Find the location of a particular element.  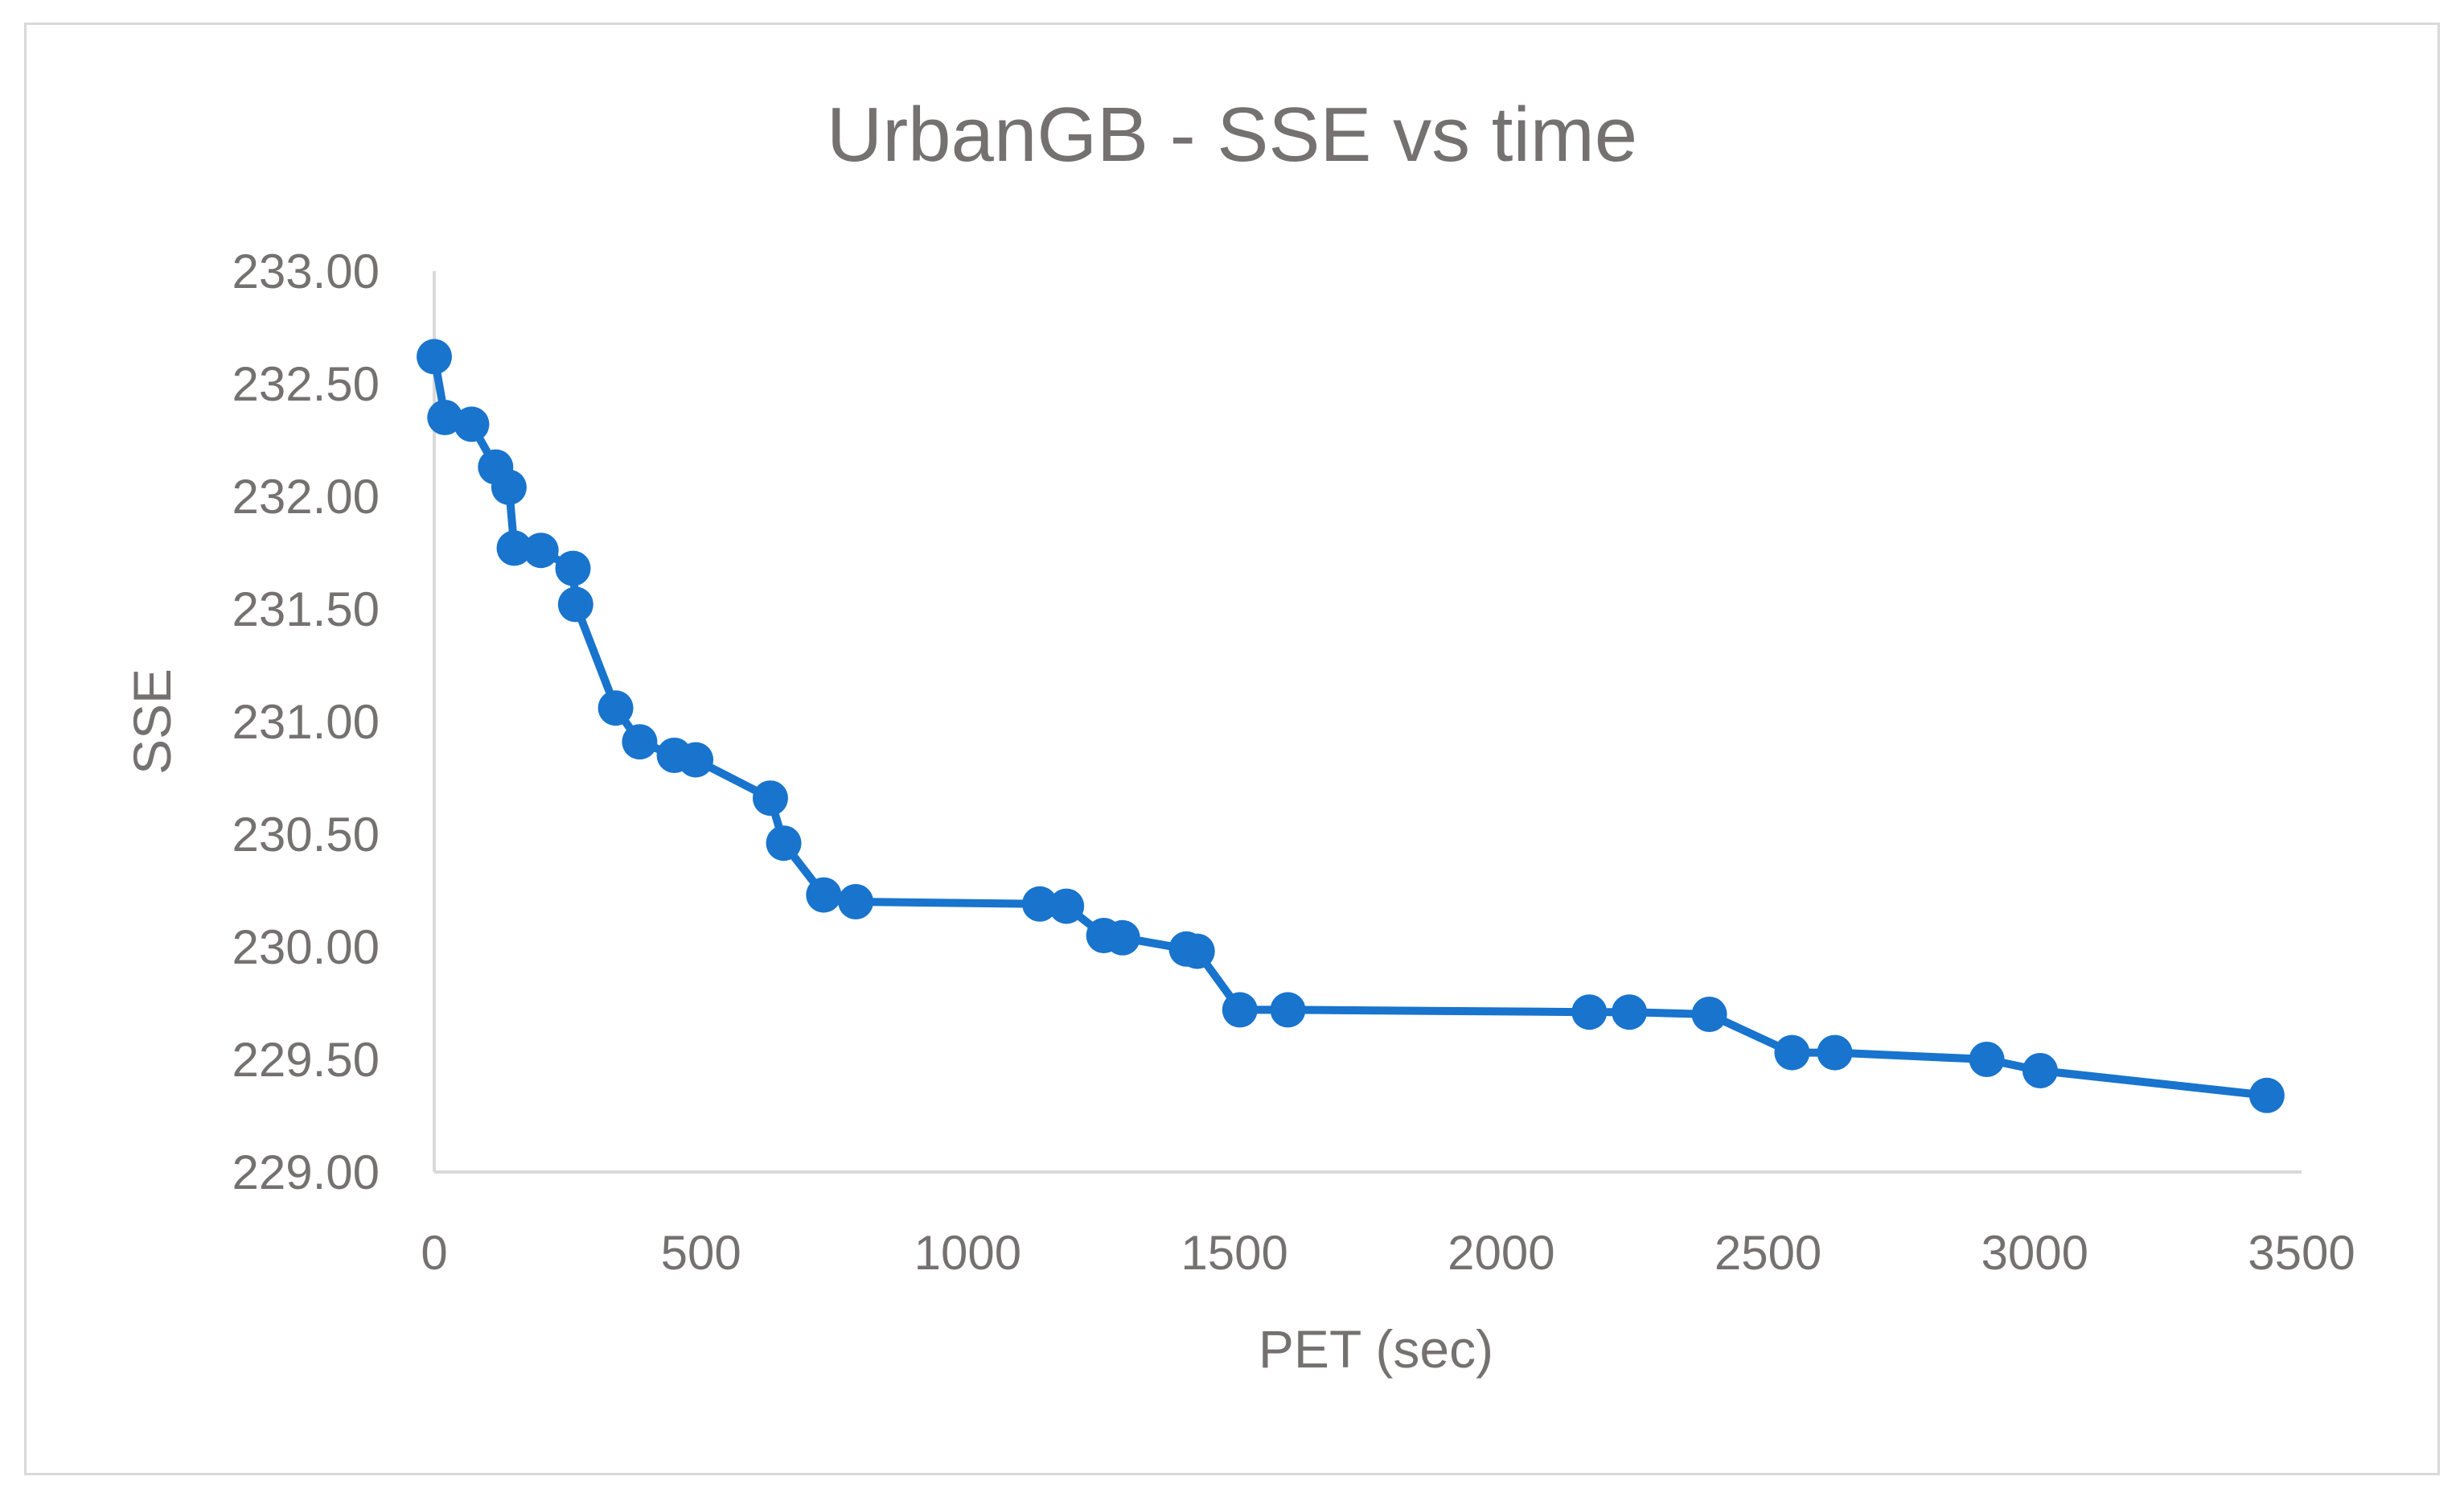

x-tick-label: 3500 is located at coordinates (2301, 1253).